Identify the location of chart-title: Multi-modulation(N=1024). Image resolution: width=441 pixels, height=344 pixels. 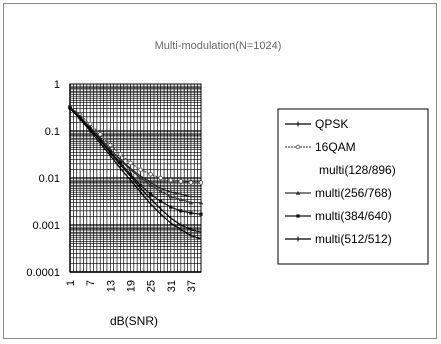
(218, 46).